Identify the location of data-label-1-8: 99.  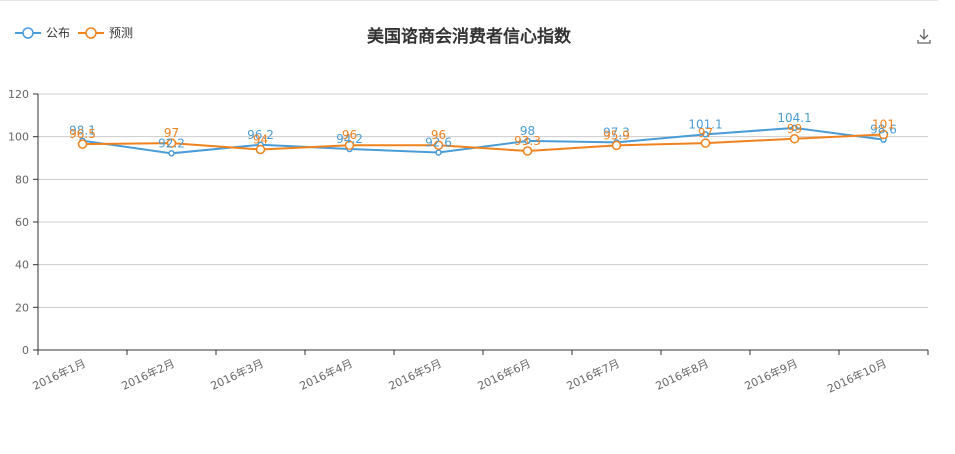
(794, 129).